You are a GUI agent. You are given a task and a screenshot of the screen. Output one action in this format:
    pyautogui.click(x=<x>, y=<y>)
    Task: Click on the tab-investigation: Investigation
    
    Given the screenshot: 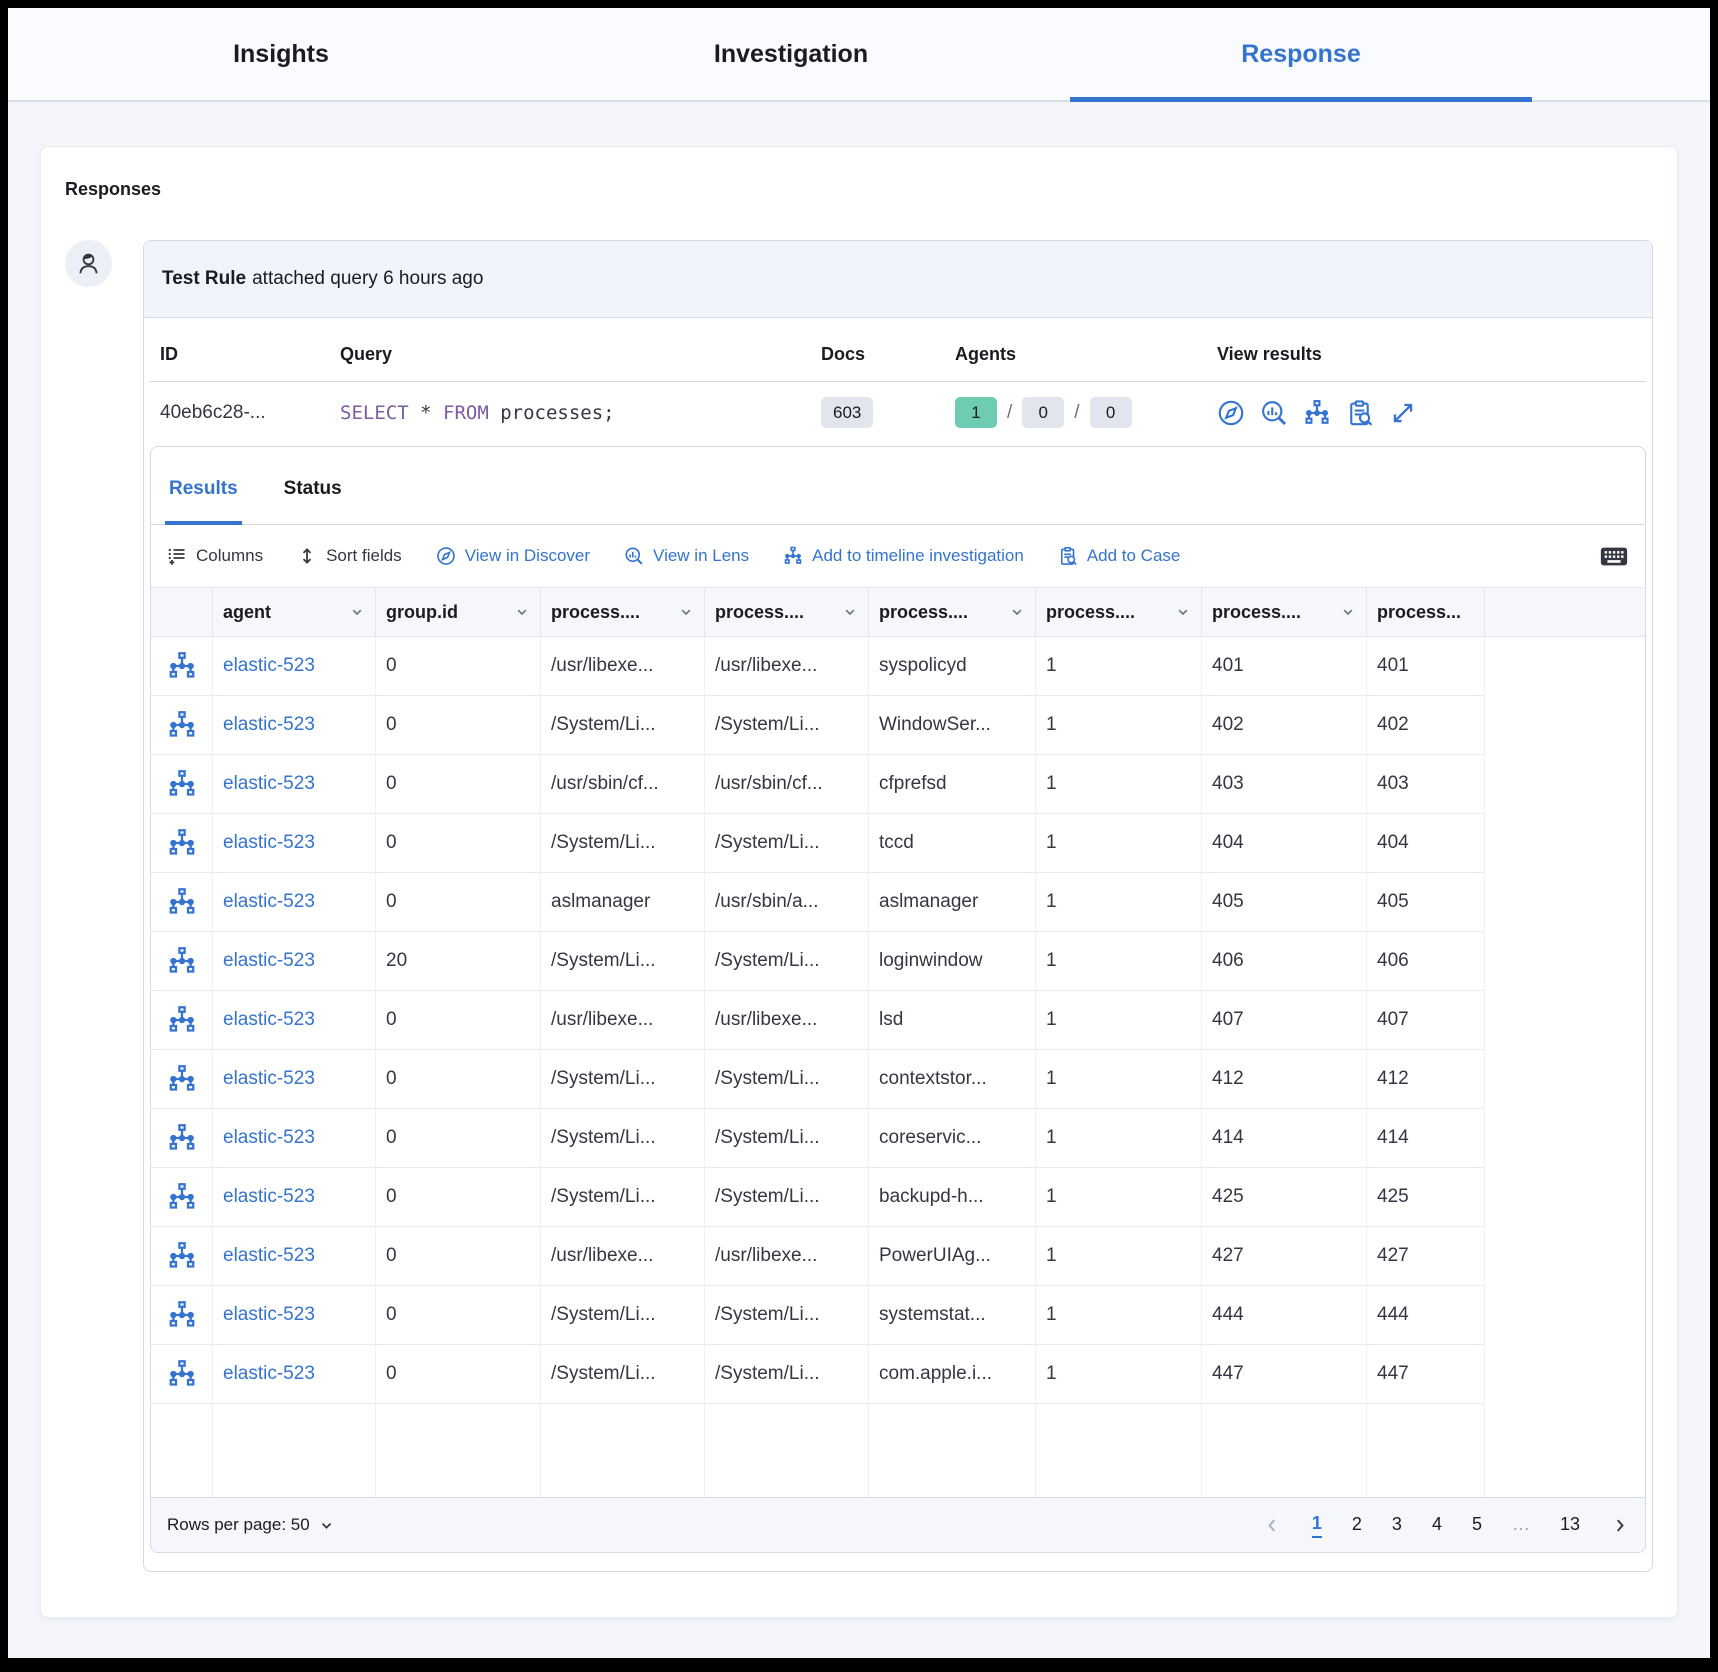 What is the action you would take?
    pyautogui.click(x=791, y=53)
    